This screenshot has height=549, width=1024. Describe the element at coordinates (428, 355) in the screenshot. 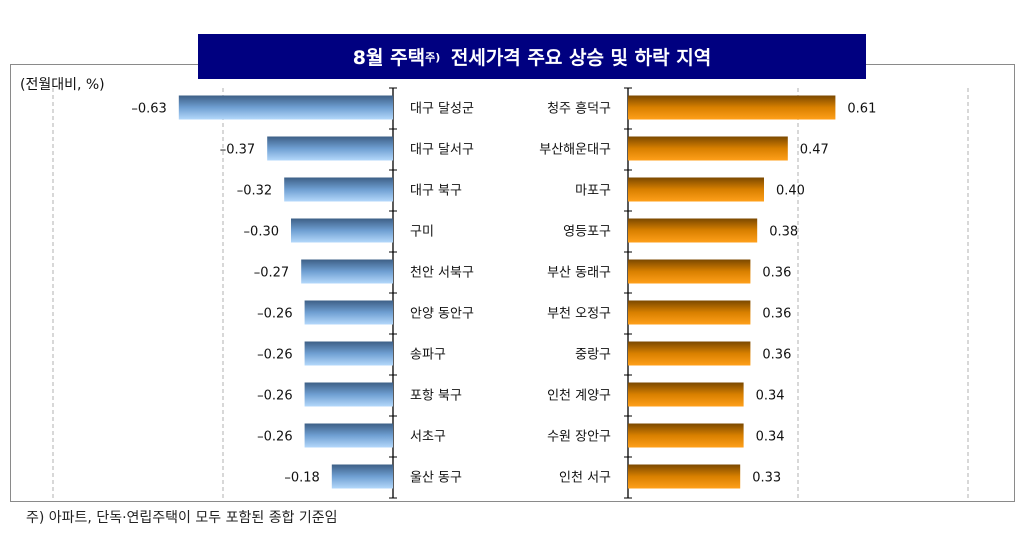

I see `category-label: 송파구` at that location.